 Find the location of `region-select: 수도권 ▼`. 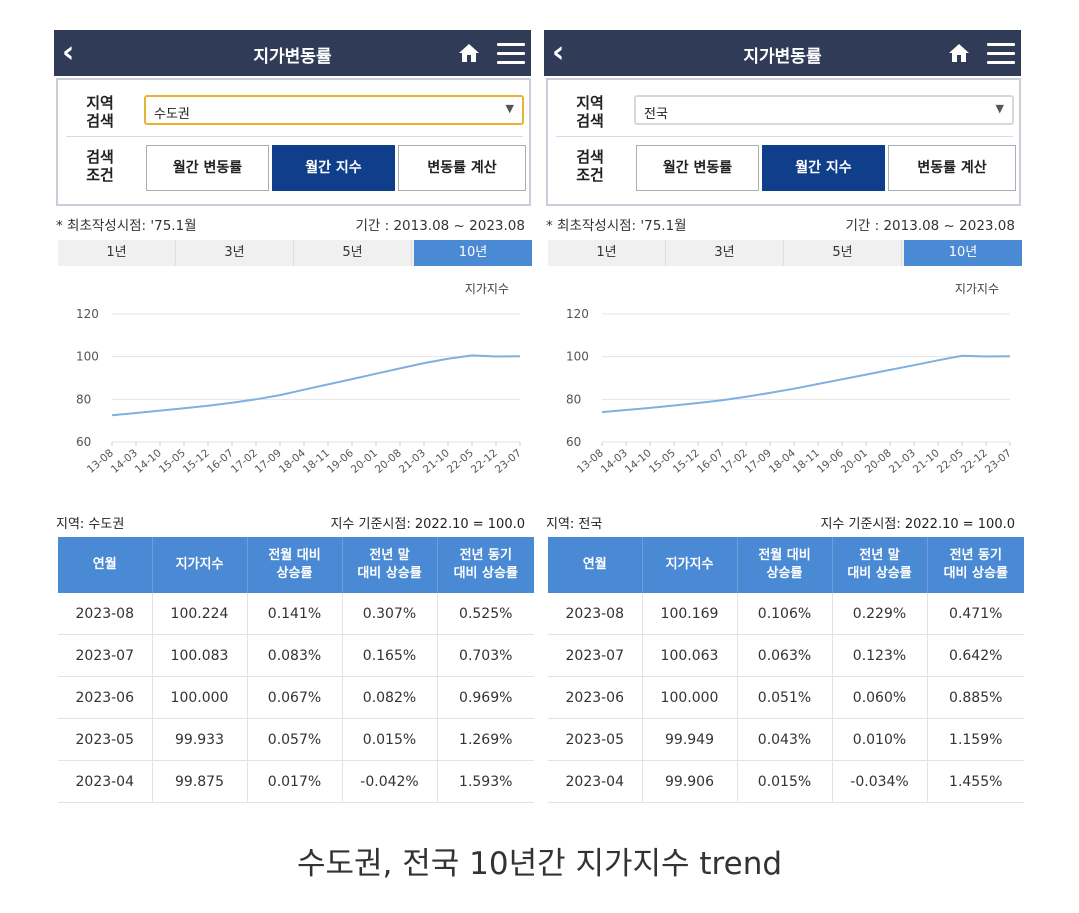

region-select: 수도권 ▼ is located at coordinates (334, 110).